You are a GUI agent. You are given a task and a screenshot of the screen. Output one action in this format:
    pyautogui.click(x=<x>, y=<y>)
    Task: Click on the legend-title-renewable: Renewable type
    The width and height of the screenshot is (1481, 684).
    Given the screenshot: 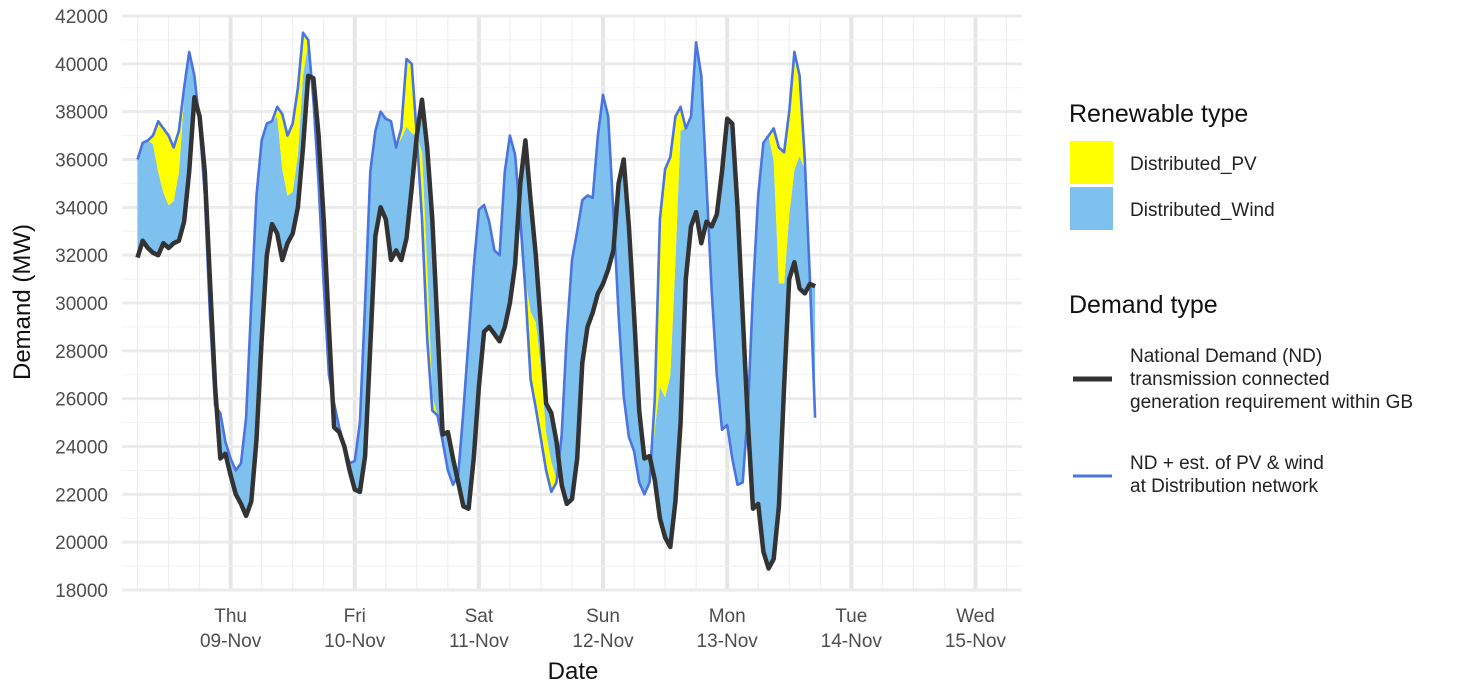 What is the action you would take?
    pyautogui.click(x=1158, y=114)
    